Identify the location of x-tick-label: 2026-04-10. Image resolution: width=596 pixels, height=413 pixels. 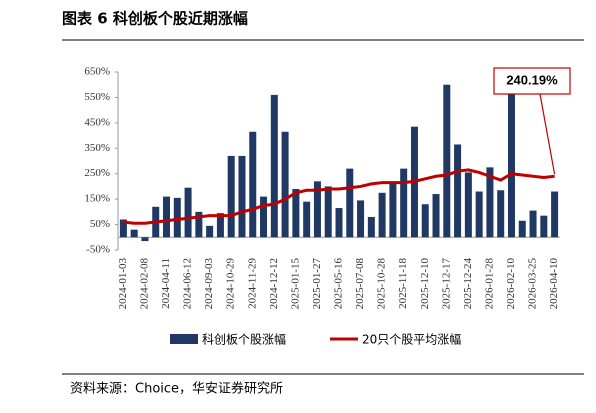
(554, 284).